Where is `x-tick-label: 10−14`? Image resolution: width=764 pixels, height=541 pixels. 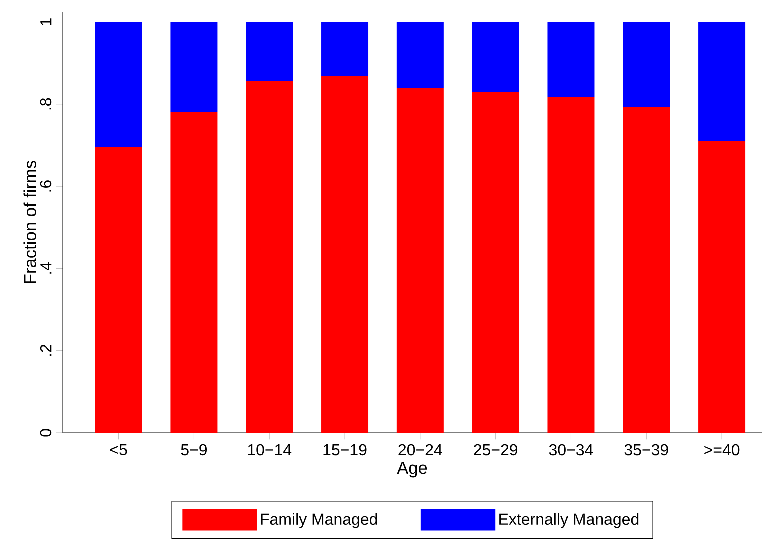
x-tick-label: 10−14 is located at coordinates (270, 450).